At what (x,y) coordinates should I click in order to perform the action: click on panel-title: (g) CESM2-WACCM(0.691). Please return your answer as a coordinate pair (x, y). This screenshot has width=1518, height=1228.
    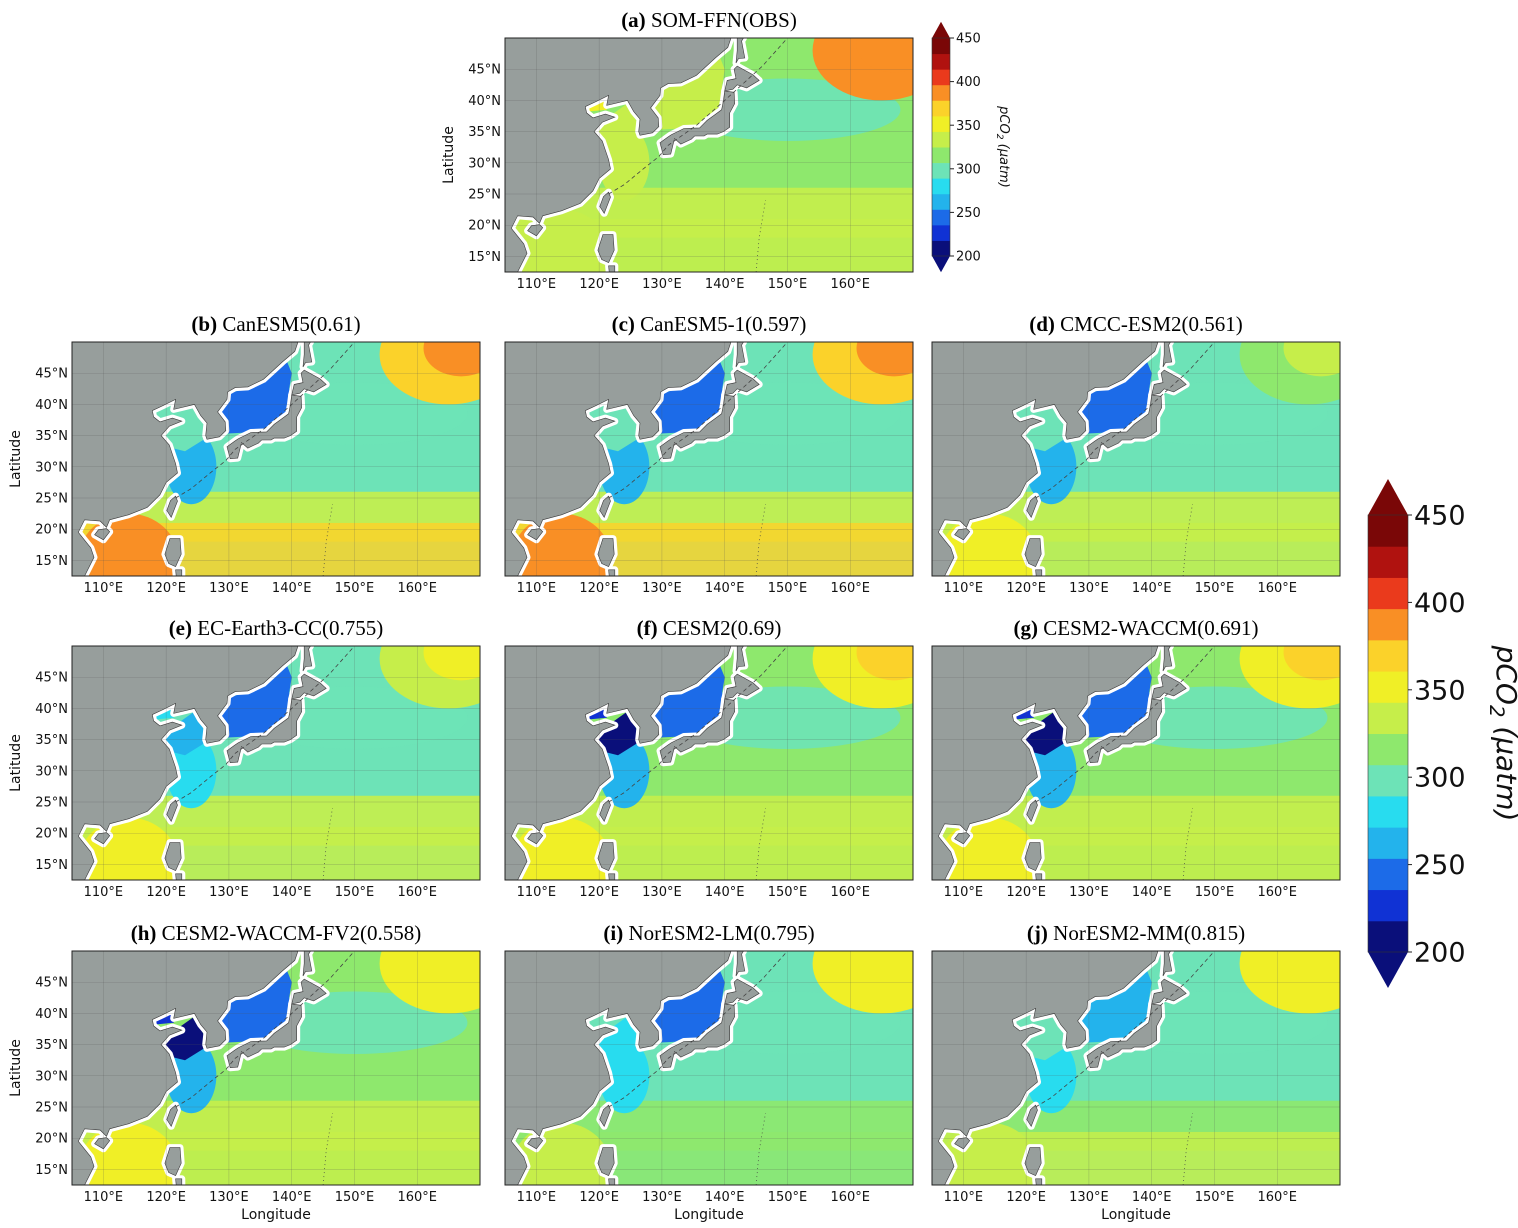
    Looking at the image, I should click on (1135, 628).